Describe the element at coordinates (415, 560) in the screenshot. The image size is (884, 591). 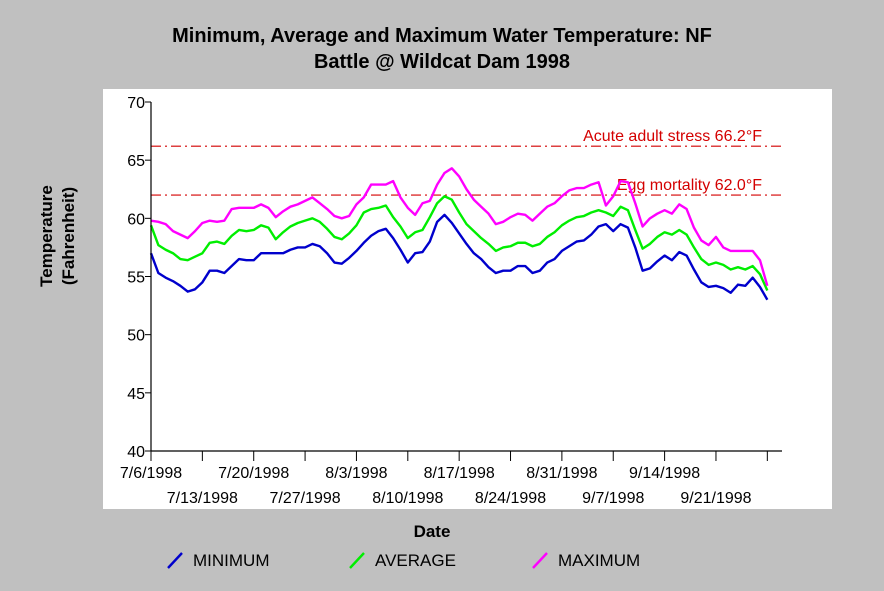
I see `legend-label: AVERAGE` at that location.